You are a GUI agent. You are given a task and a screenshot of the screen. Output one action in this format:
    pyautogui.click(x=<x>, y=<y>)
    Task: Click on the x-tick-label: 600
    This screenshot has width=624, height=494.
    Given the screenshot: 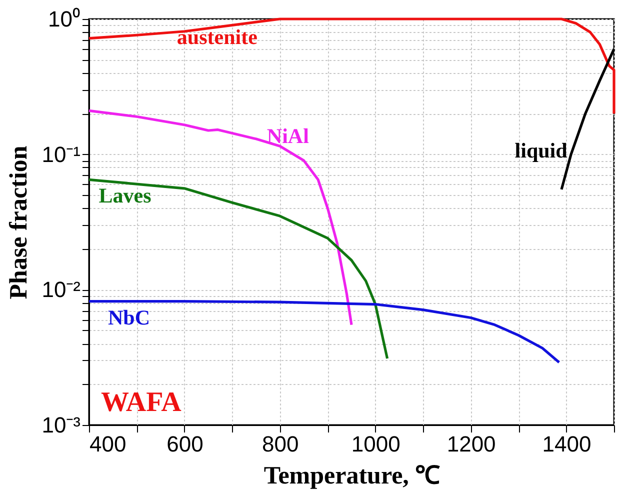 What is the action you would take?
    pyautogui.click(x=185, y=444)
    